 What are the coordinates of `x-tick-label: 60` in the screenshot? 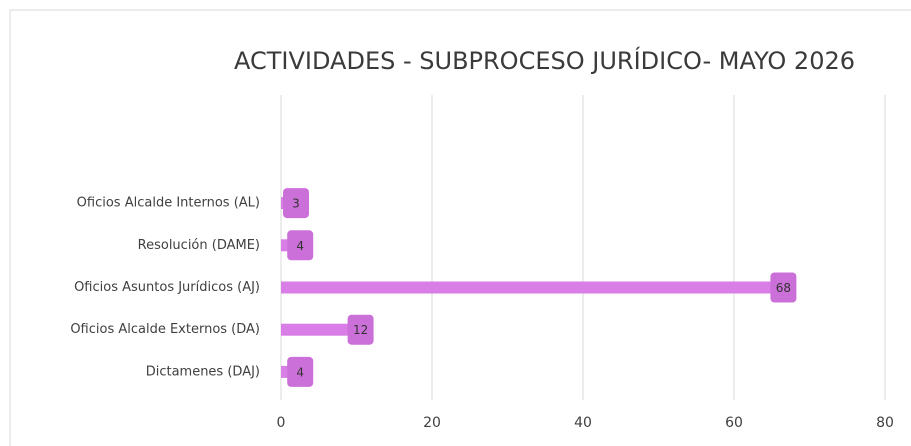 It's located at (734, 423).